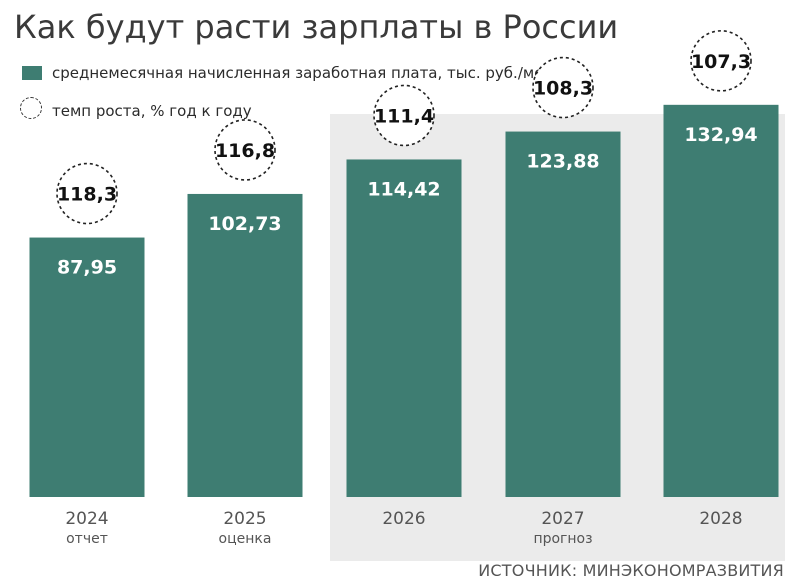 Image resolution: width=800 pixels, height=588 pixels. What do you see at coordinates (244, 519) in the screenshot?
I see `x-tick-label-2025: 2025` at bounding box center [244, 519].